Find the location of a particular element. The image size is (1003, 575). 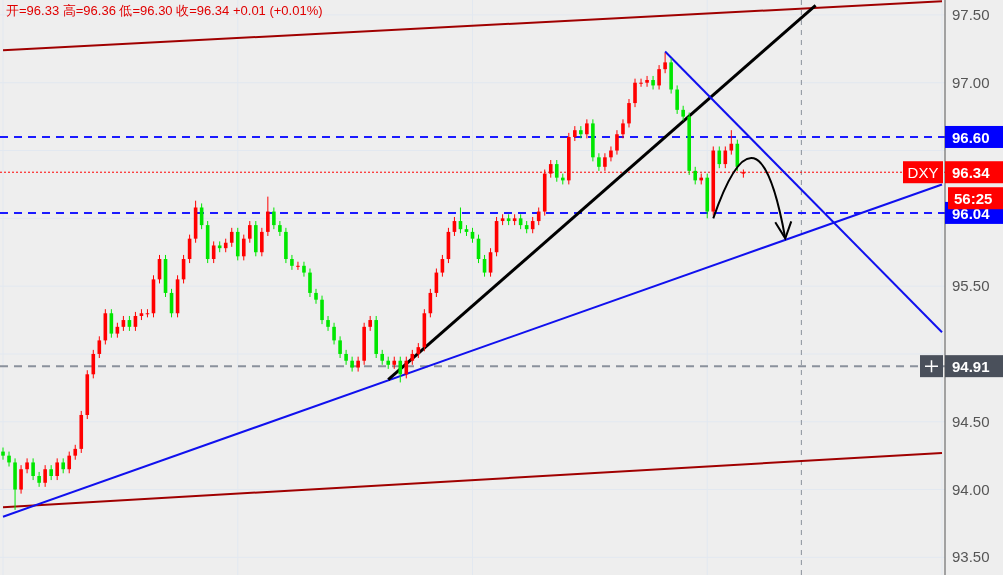

annotation: 开=96.33 高=96.36 低=96.30 收=96.34 +0.01 (+0.01%) is located at coordinates (164, 10).